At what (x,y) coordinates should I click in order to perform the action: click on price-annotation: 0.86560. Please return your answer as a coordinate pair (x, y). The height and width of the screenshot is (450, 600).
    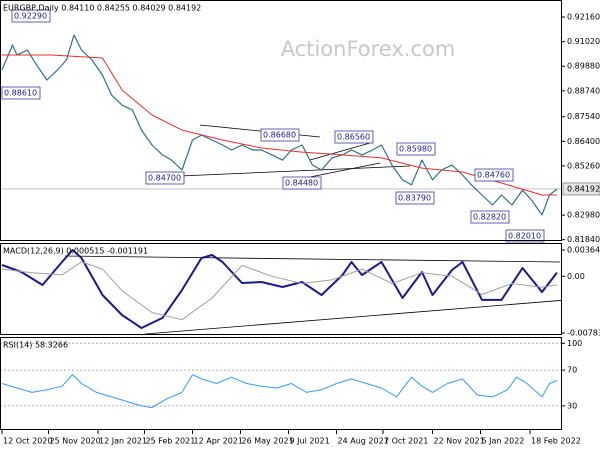
    Looking at the image, I should click on (353, 137).